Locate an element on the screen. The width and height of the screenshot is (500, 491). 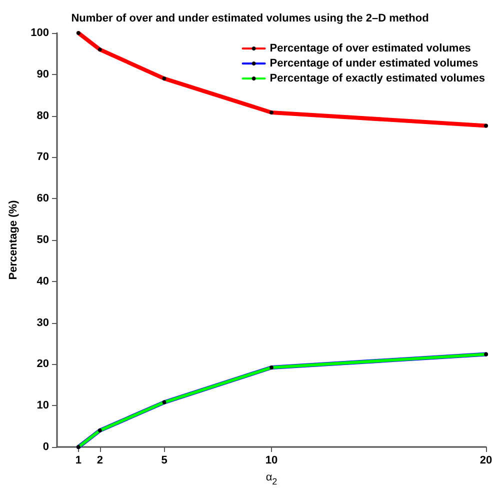
y-tick-label: 0 is located at coordinates (45, 447).